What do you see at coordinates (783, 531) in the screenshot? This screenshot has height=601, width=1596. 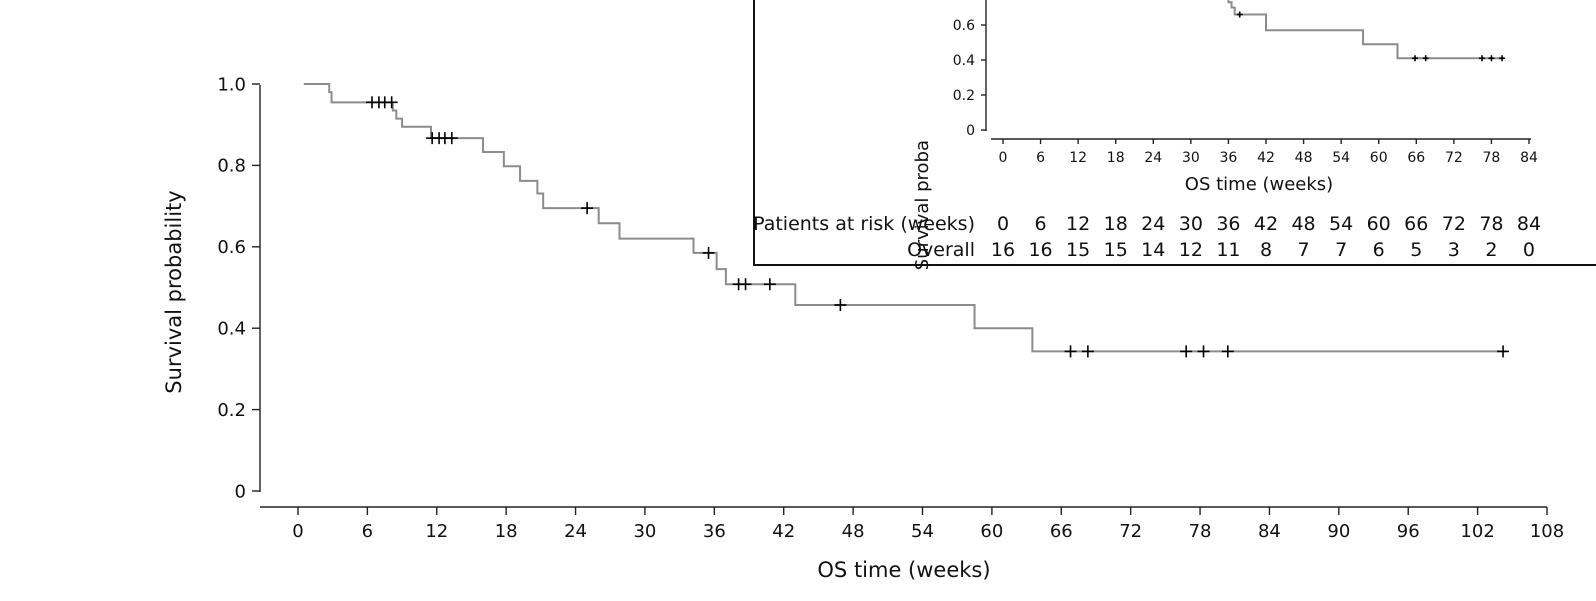 I see `main-x-tick-label: 42` at bounding box center [783, 531].